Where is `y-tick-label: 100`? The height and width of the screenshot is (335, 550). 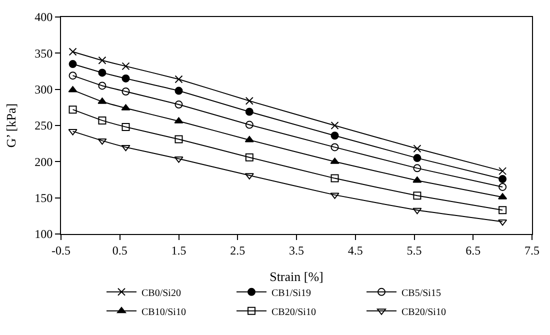 y-tick-label: 100 is located at coordinates (43, 234).